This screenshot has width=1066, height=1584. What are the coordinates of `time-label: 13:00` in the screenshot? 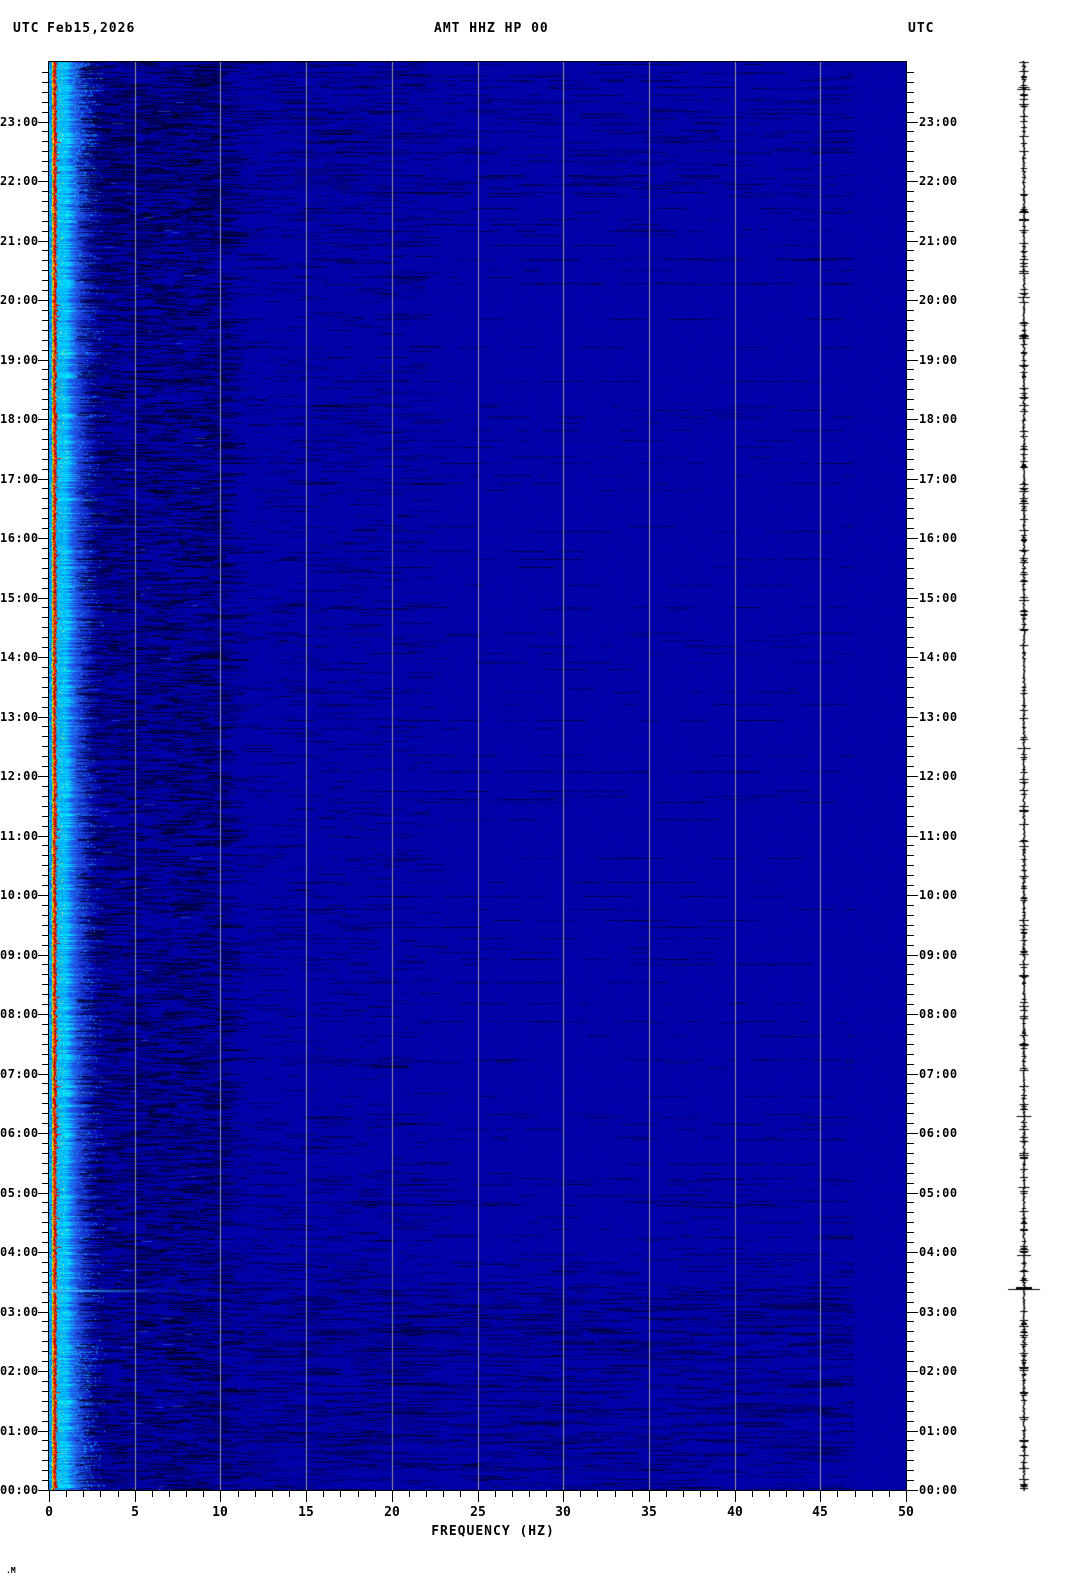 It's located at (938, 717).